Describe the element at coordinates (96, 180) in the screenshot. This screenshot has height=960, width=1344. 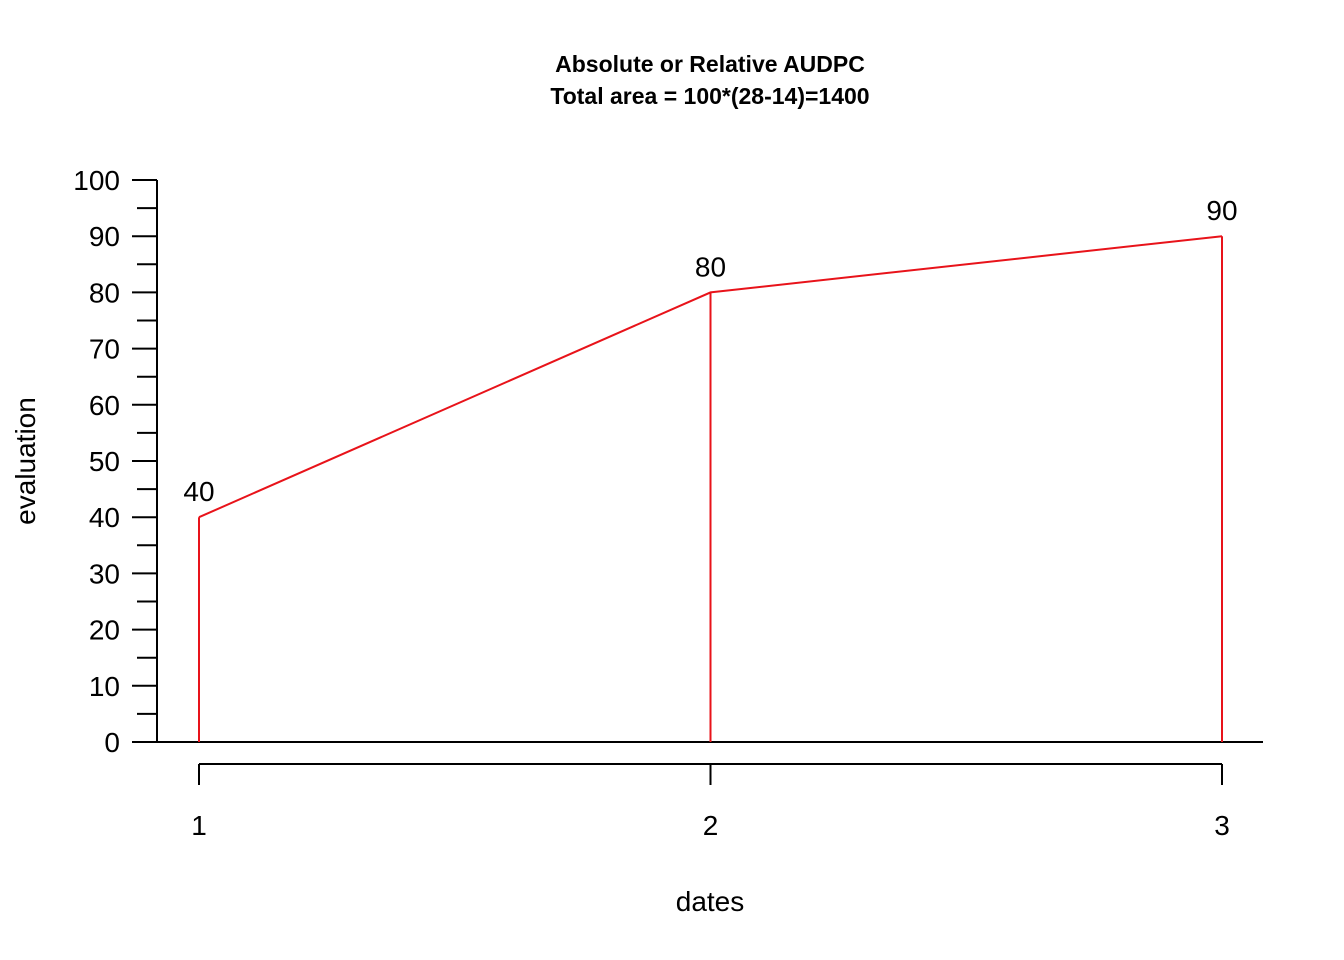
I see `y-tick-label: 100` at that location.